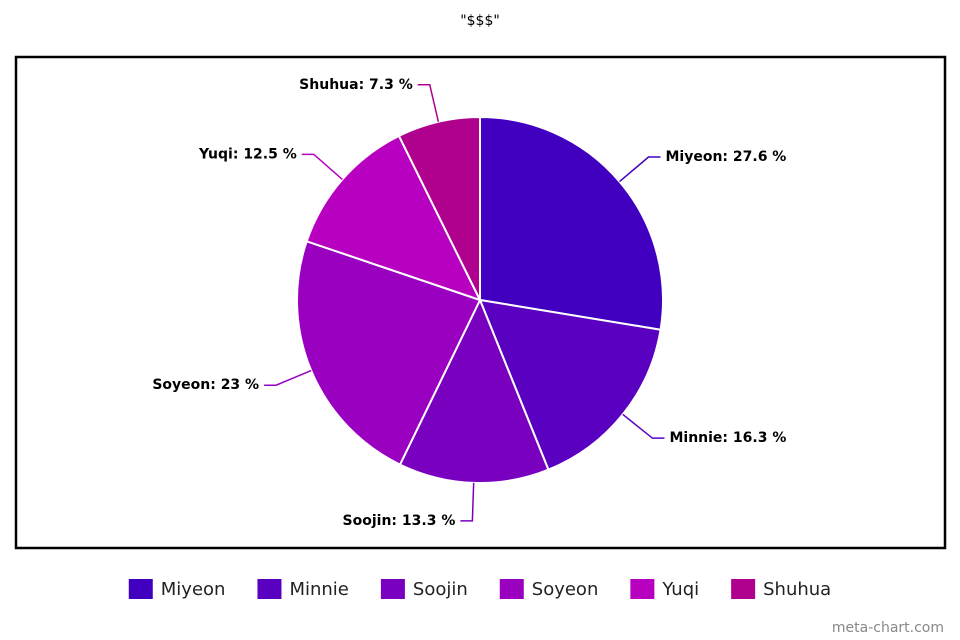 The image size is (960, 640). I want to click on chart-title: "$$$", so click(480, 21).